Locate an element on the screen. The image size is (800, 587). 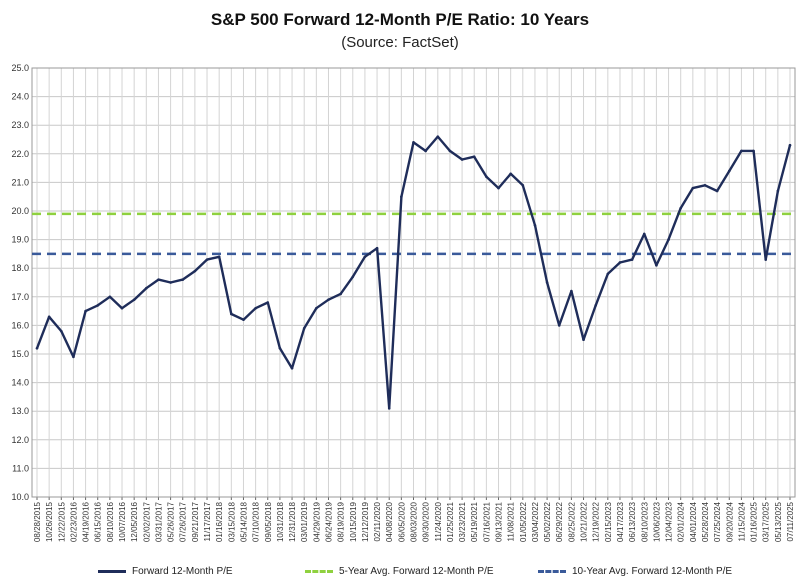
y-tick-label: 19.0 is located at coordinates (20, 240).